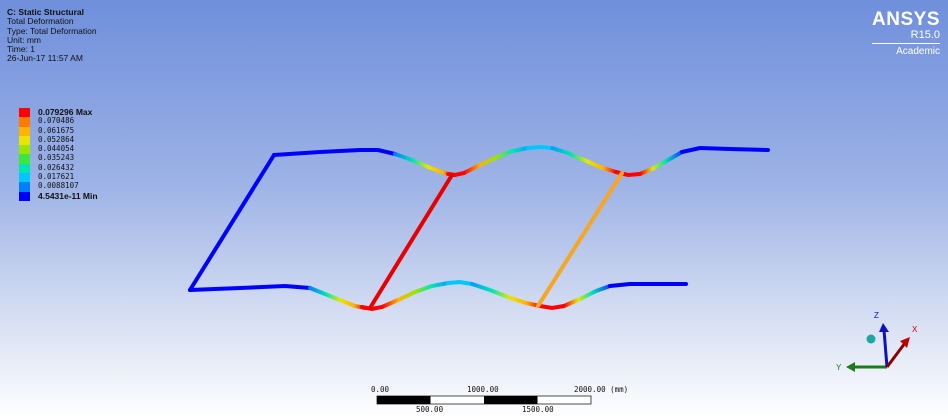 The width and height of the screenshot is (948, 418). Describe the element at coordinates (21, 49) in the screenshot. I see `time-label: Time: 1` at that location.